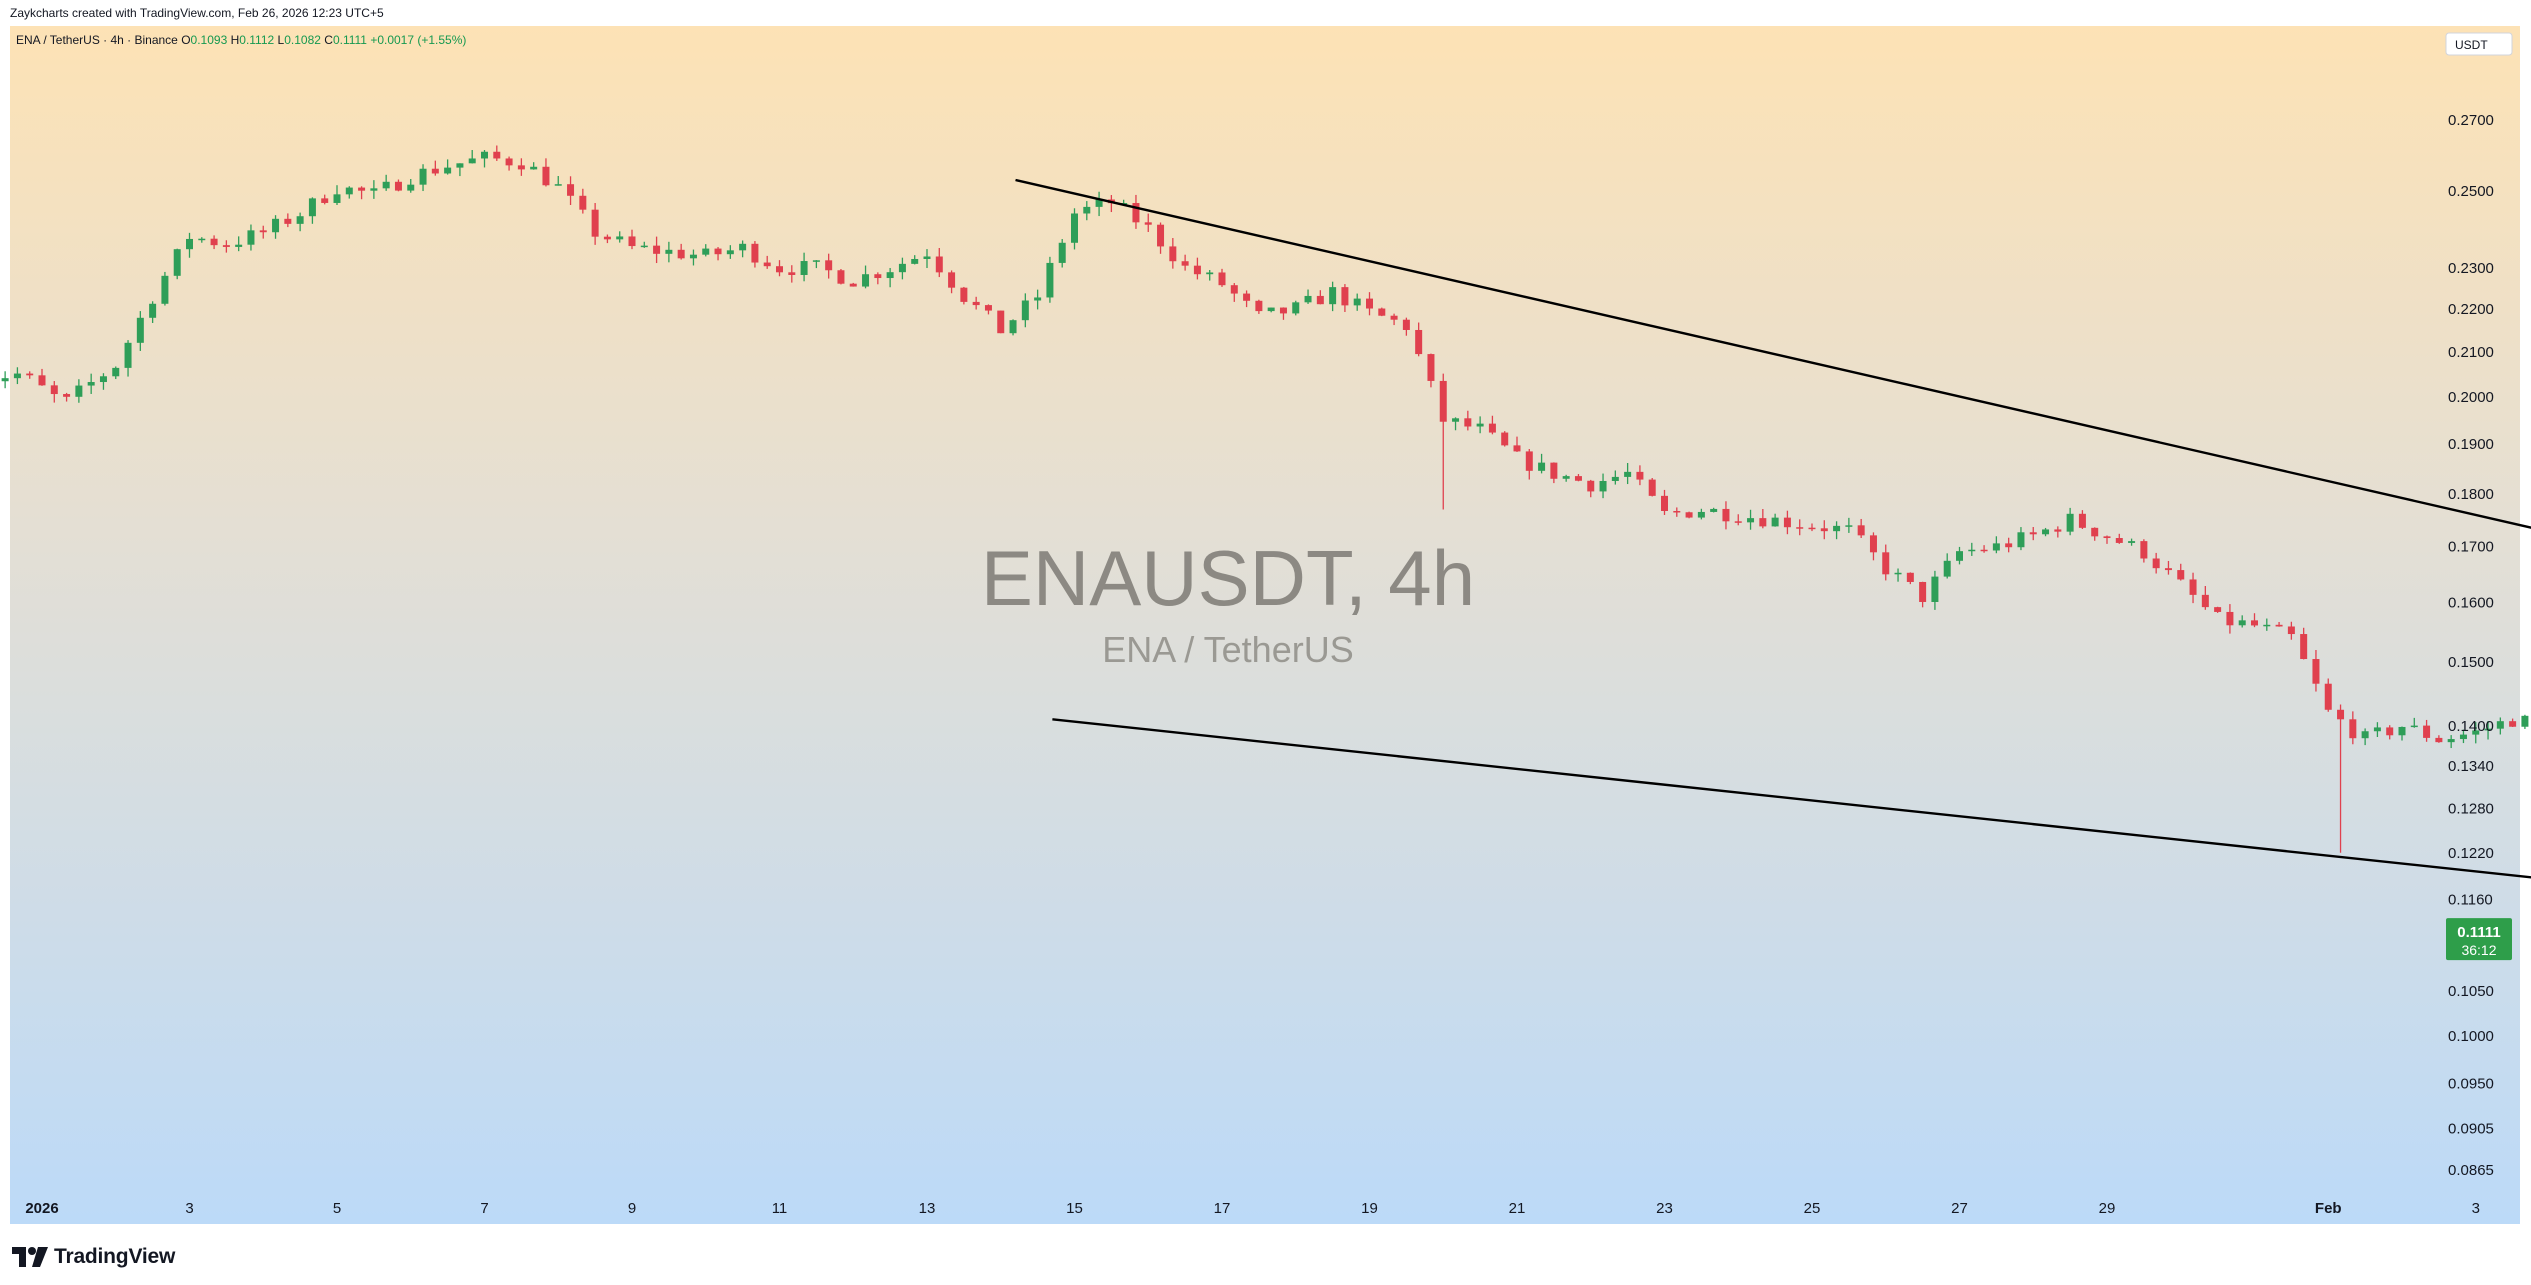 This screenshot has height=1285, width=2531. I want to click on y-tick-label: 0.2500, so click(2471, 191).